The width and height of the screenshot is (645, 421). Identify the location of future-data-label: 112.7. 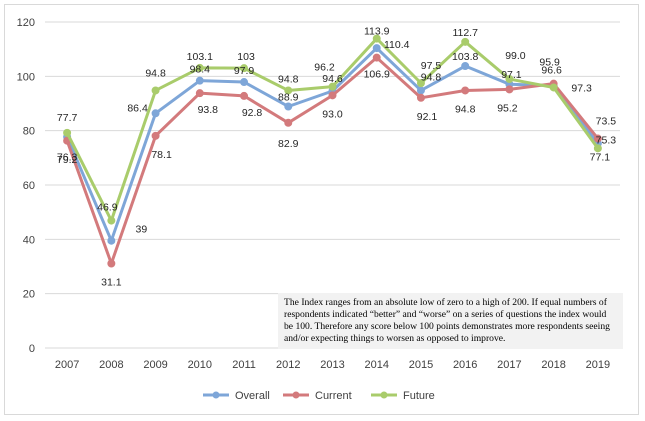
(465, 33).